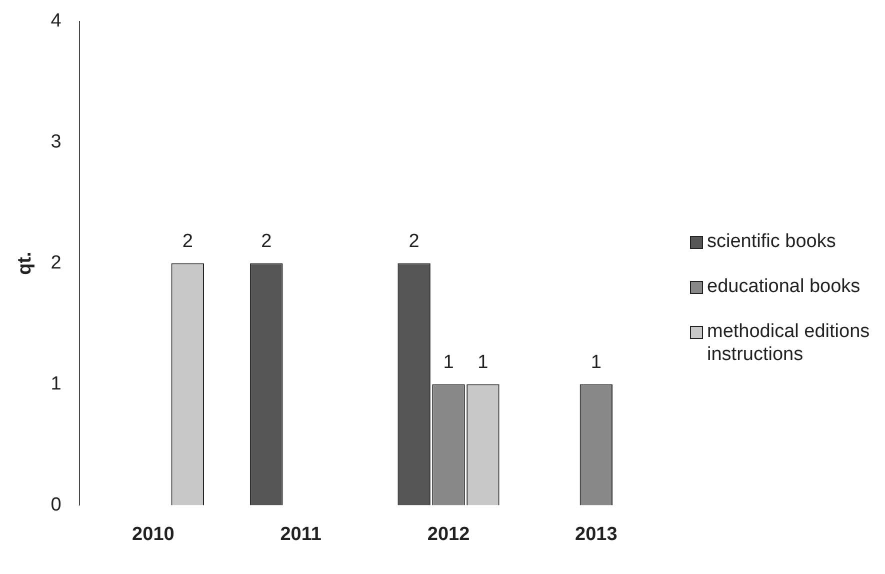  What do you see at coordinates (56, 142) in the screenshot?
I see `y-tick-label: 3` at bounding box center [56, 142].